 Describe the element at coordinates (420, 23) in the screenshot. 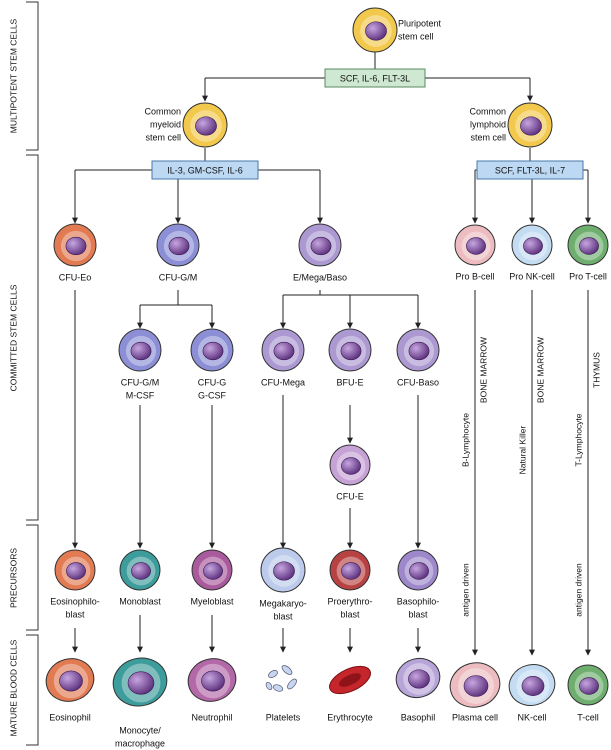

I see `cell-label: Pluripotent` at that location.